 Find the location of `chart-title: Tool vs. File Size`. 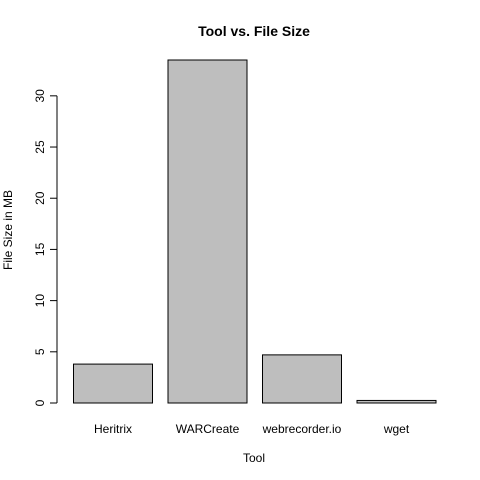

chart-title: Tool vs. File Size is located at coordinates (254, 31).